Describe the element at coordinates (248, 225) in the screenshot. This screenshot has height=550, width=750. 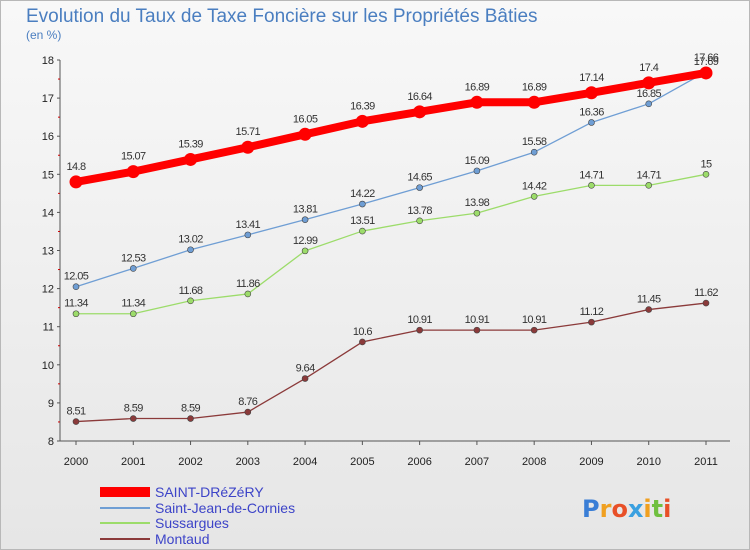
I see `data-label: 13.41` at that location.